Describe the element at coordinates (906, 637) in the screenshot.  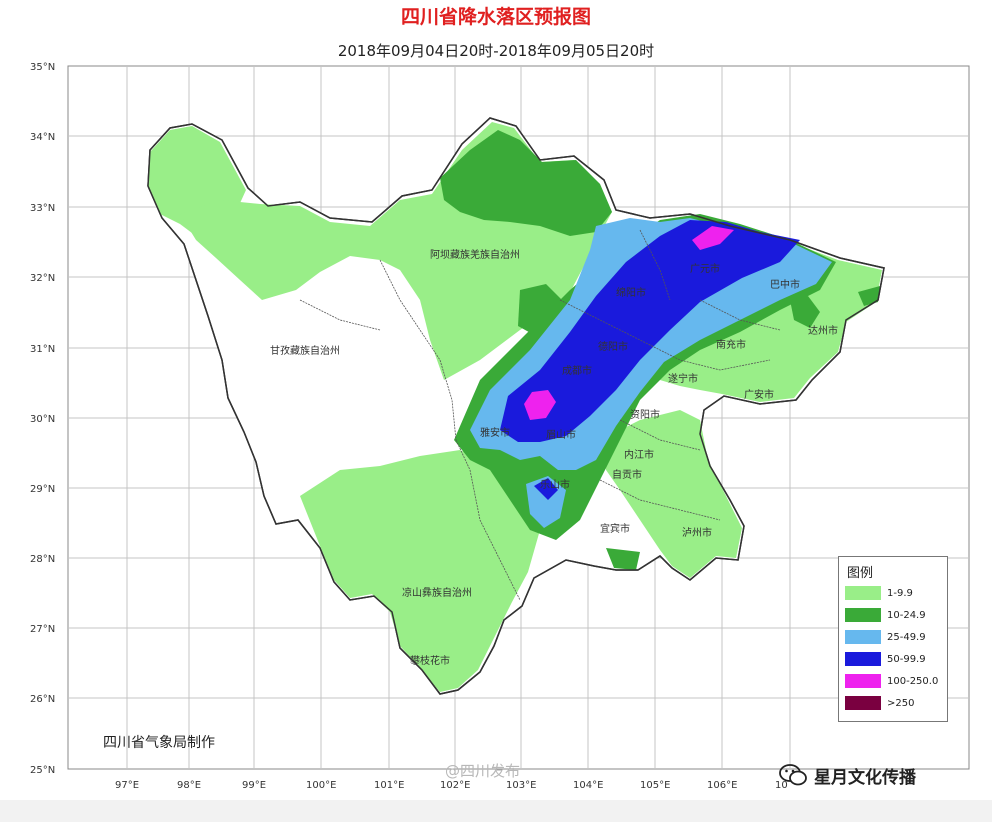
I see `legend-label: 25-49.9` at that location.